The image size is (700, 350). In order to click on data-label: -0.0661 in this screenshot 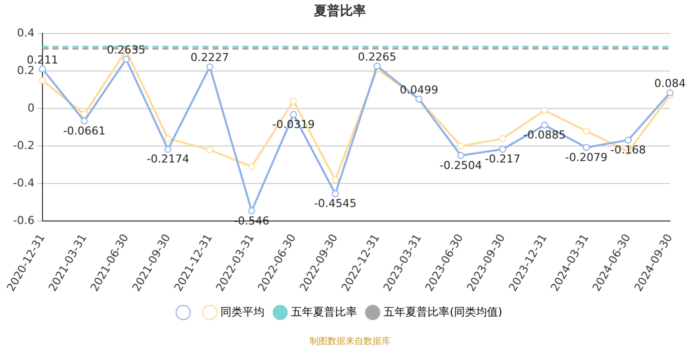, I will do `click(84, 131)`.